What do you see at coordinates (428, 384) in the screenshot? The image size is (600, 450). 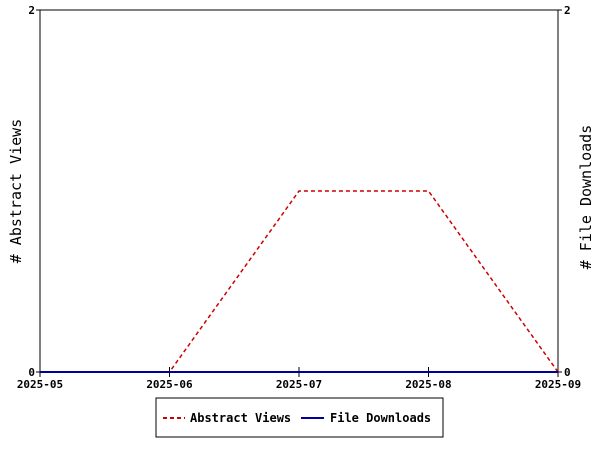 I see `x-tick-label: 2025-08` at bounding box center [428, 384].